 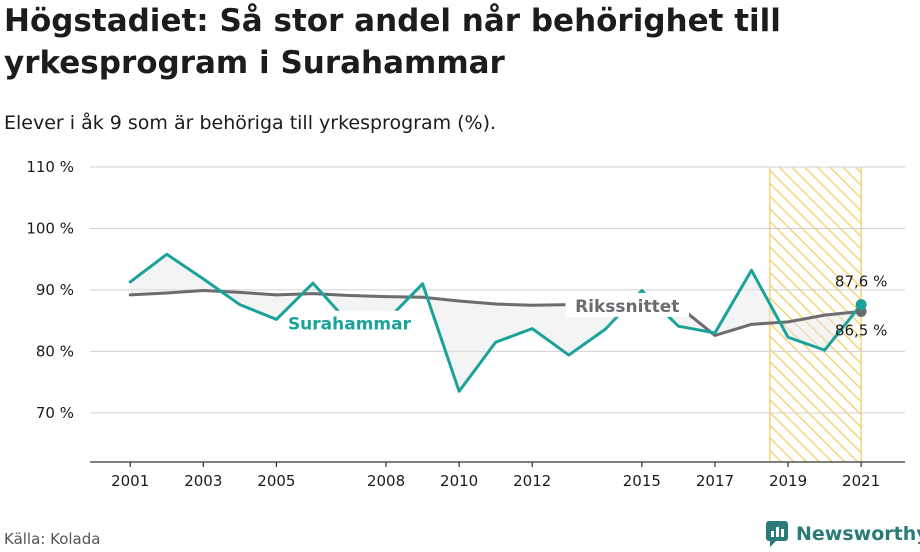 What do you see at coordinates (276, 481) in the screenshot?
I see `x-tick-label: 2005` at bounding box center [276, 481].